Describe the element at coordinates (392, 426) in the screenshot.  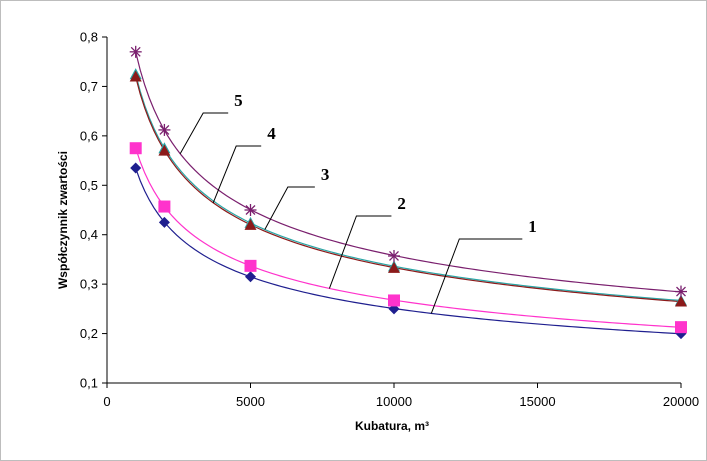
I see `x-axis-title: Kubatura, m³` at that location.